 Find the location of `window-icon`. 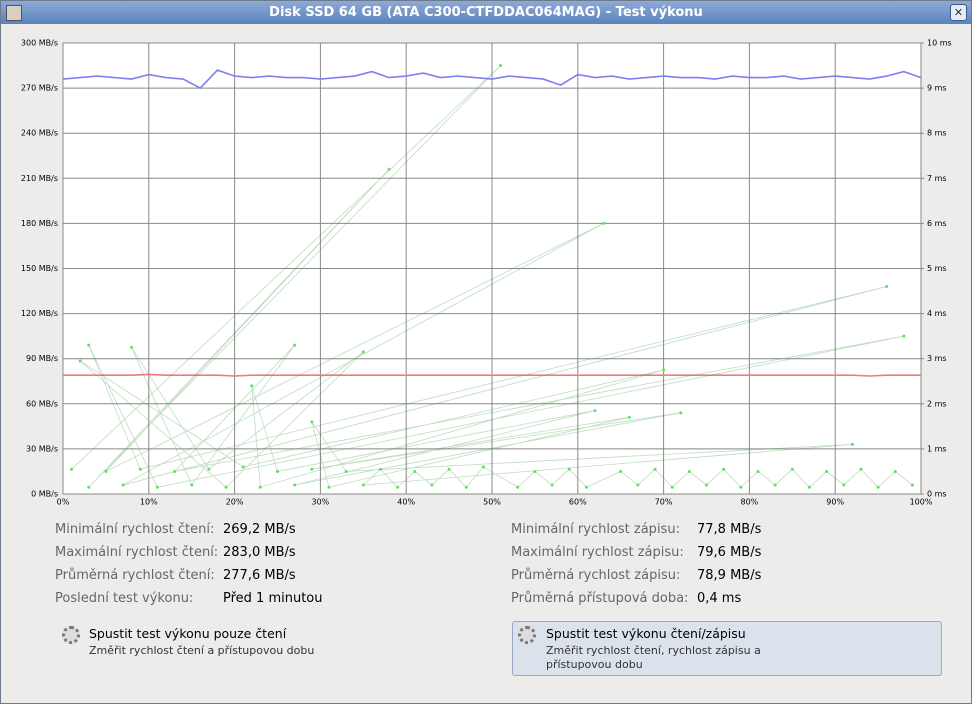

window-icon is located at coordinates (14, 13).